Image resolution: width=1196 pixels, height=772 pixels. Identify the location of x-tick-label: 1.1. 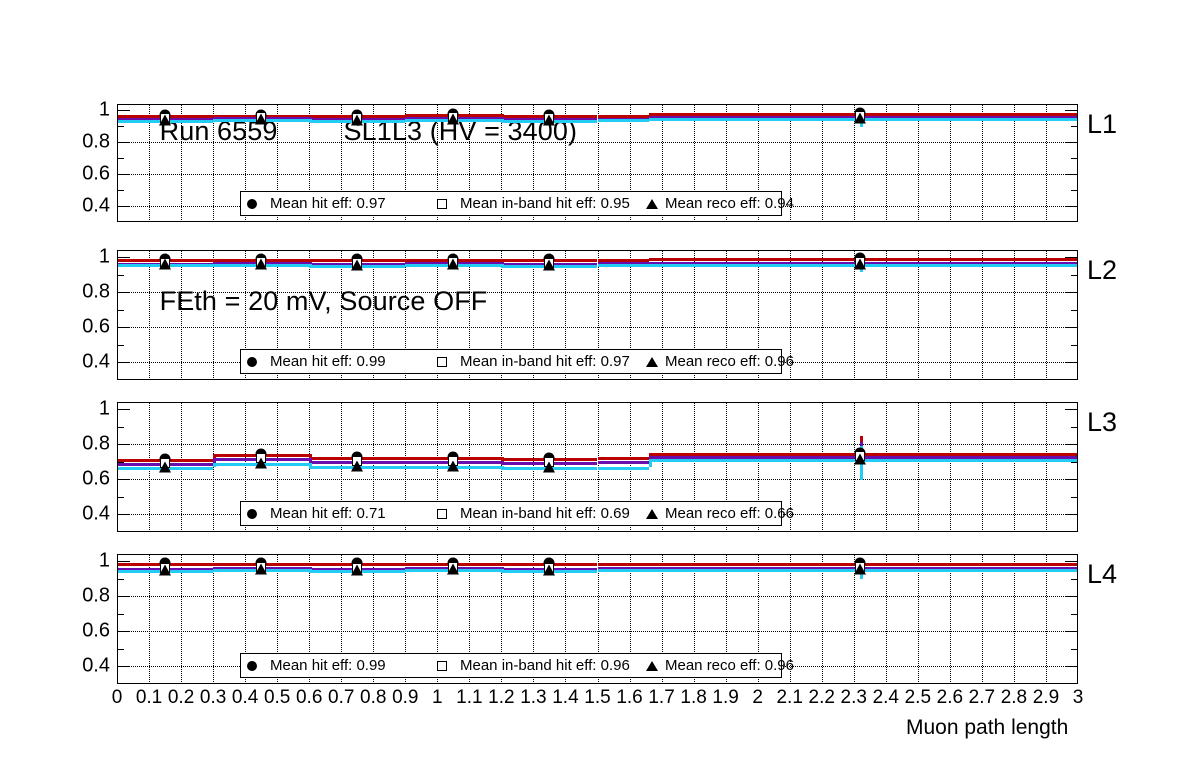
(469, 697).